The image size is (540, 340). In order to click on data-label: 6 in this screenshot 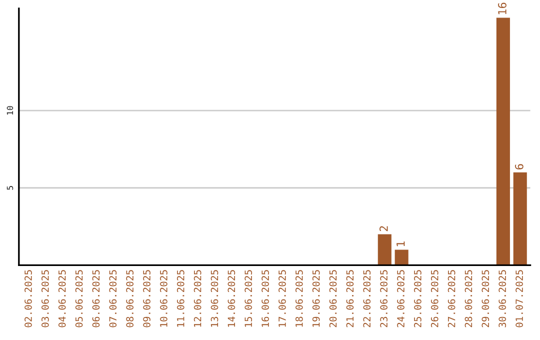, I will do `click(519, 167)`.